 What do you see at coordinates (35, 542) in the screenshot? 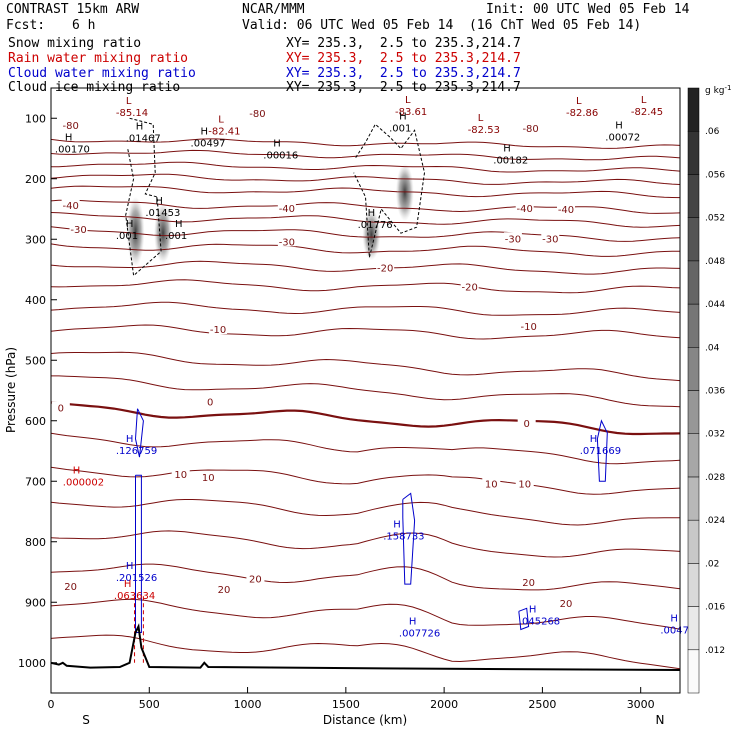
I see `y-tick-label: 800` at bounding box center [35, 542].